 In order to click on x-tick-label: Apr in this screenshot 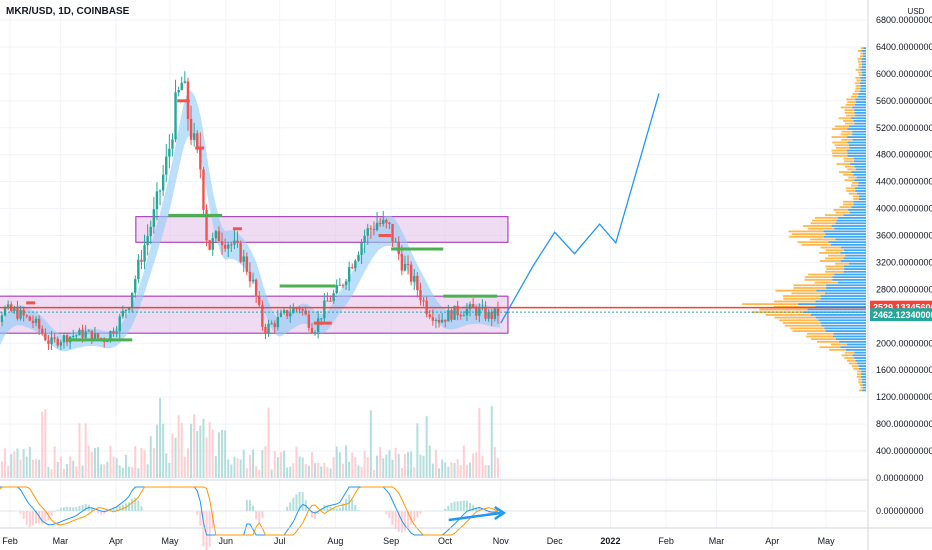, I will do `click(116, 541)`.